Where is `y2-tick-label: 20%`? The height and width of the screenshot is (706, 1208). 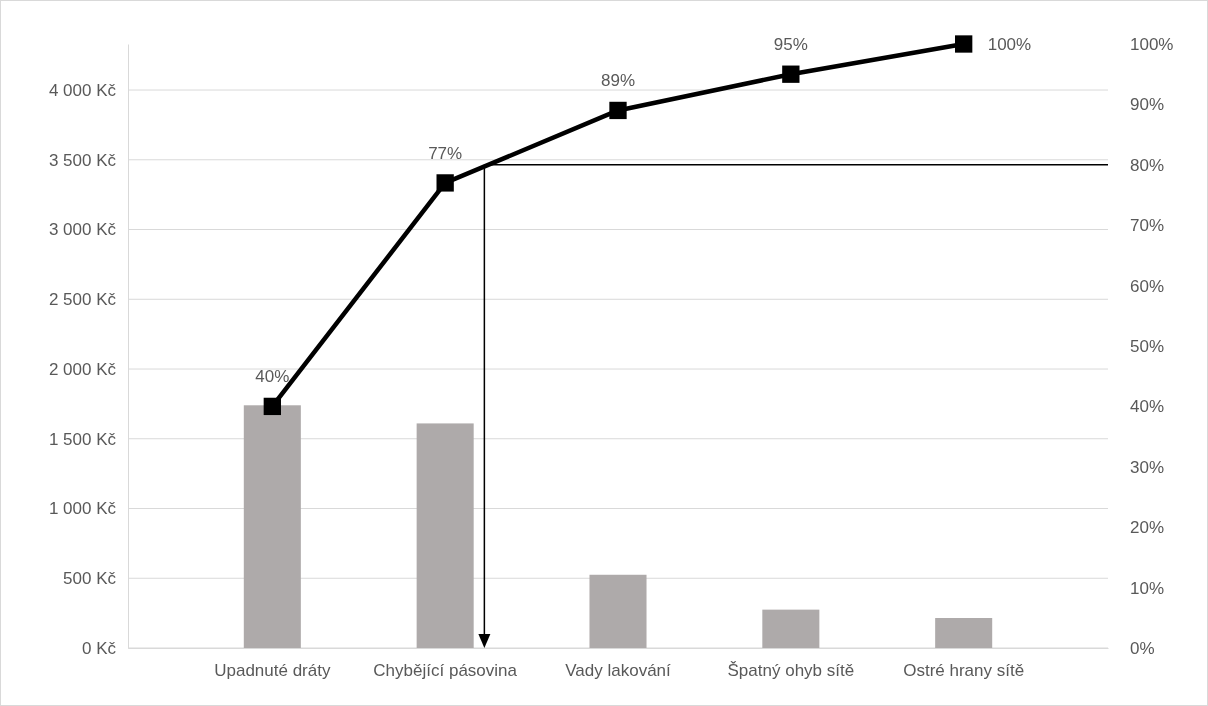 y2-tick-label: 20% is located at coordinates (1147, 528).